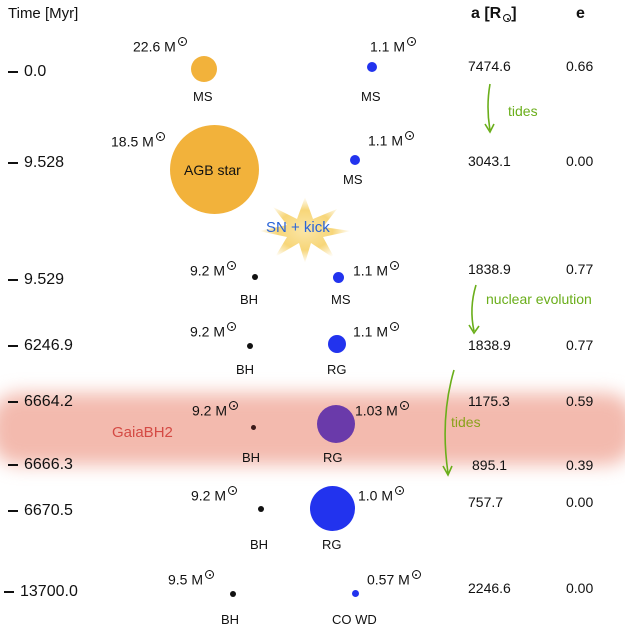 The height and width of the screenshot is (634, 625). I want to click on companion-label: CO WD, so click(354, 619).